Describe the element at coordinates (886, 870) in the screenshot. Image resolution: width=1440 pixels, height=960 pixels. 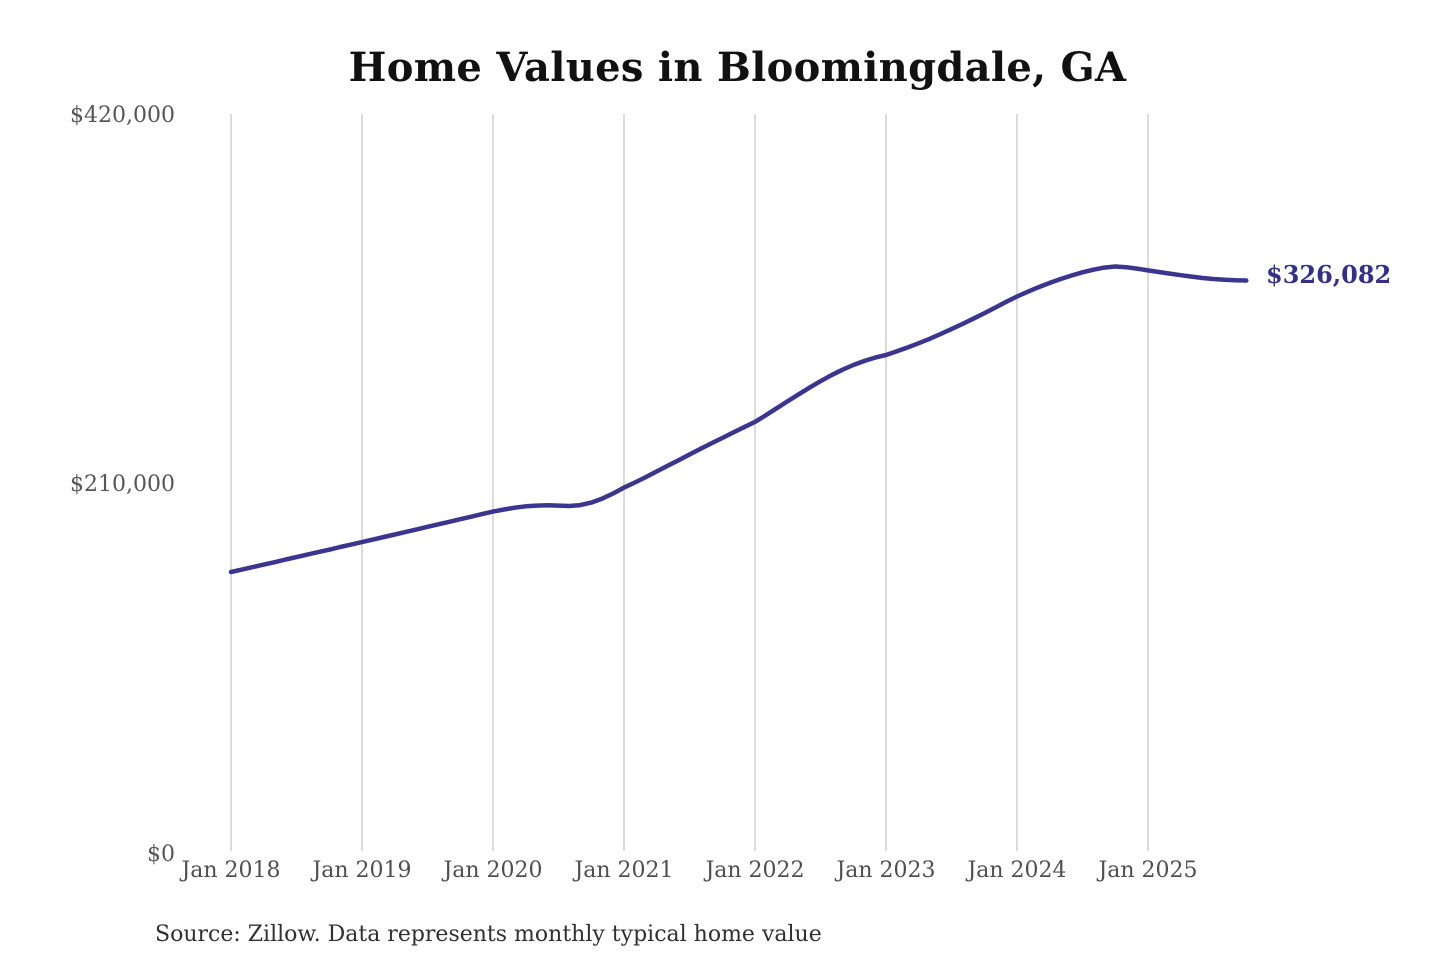
I see `x-axis-tick-2023: Jan 2023` at that location.